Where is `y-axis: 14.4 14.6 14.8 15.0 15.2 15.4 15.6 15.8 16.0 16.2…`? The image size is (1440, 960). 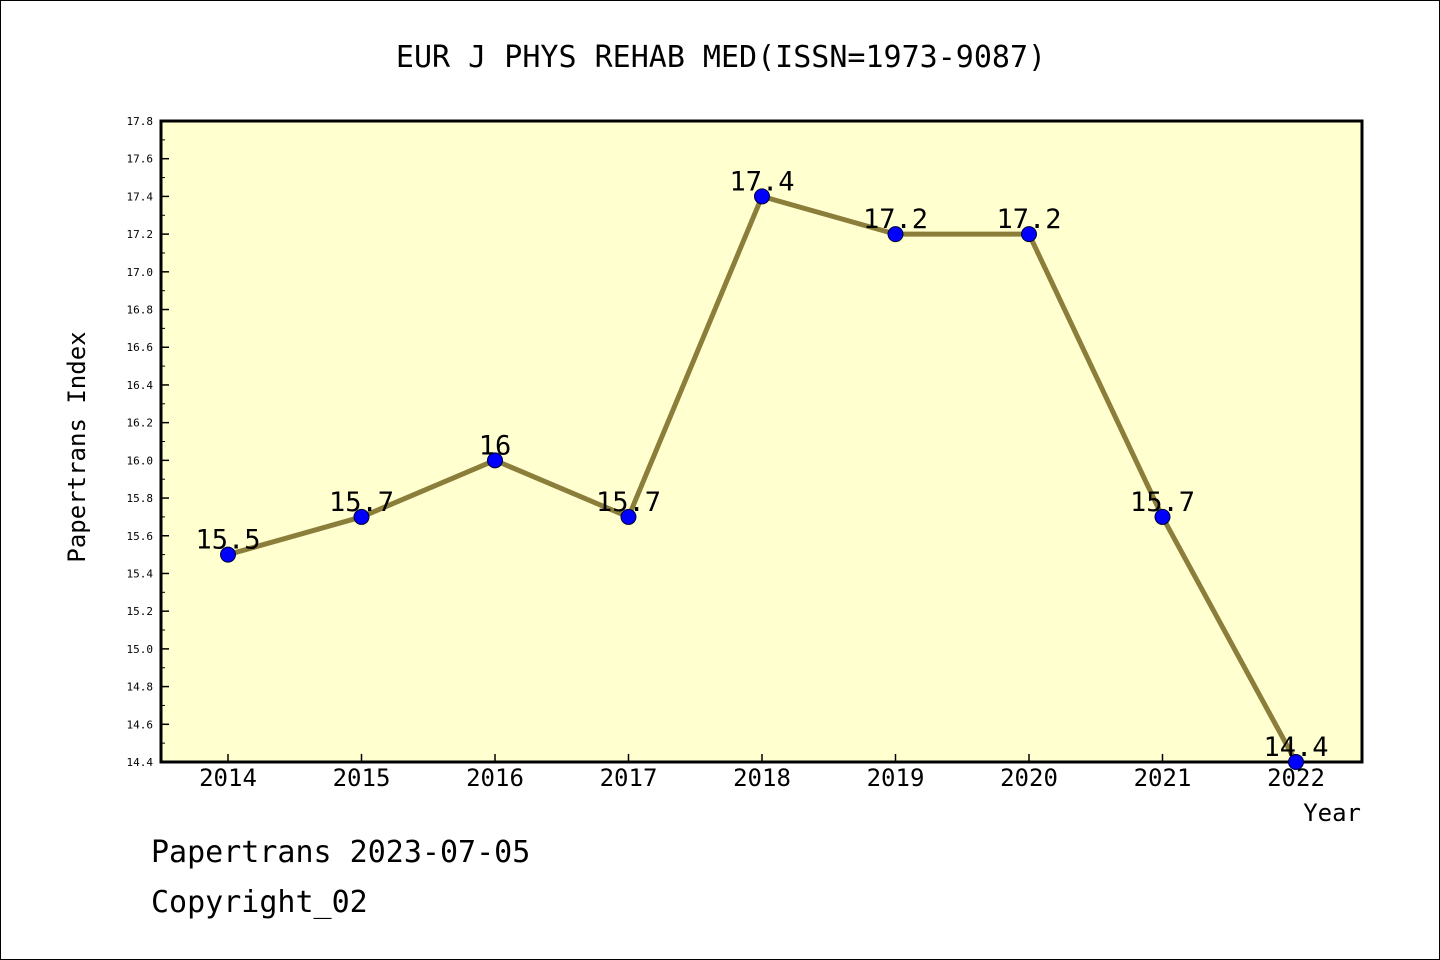 y-axis: 14.4 14.6 14.8 15.0 15.2 15.4 15.6 15.8 16.0 16.2… is located at coordinates (148, 442).